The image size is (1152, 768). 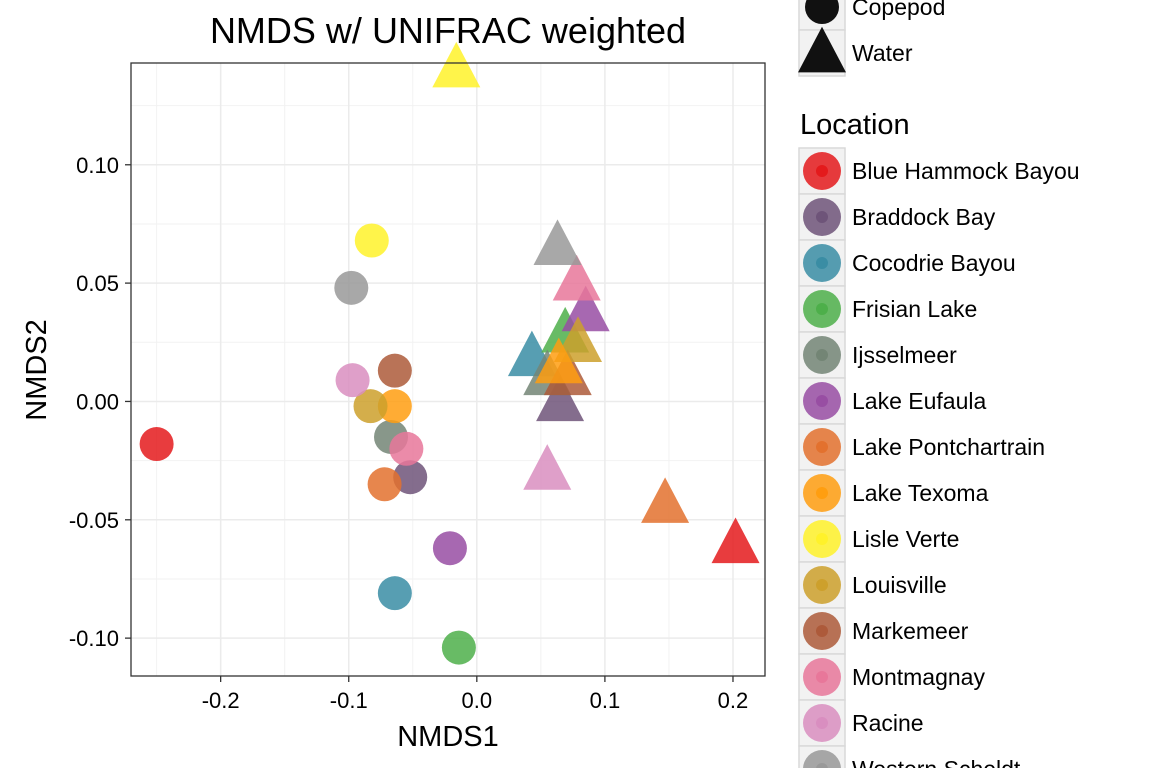 I want to click on legend-circle-icon, so click(x=822, y=12).